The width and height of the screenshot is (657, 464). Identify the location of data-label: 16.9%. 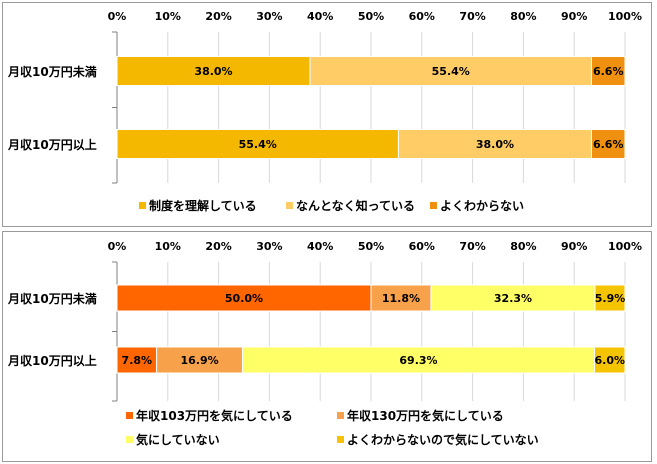
(199, 360).